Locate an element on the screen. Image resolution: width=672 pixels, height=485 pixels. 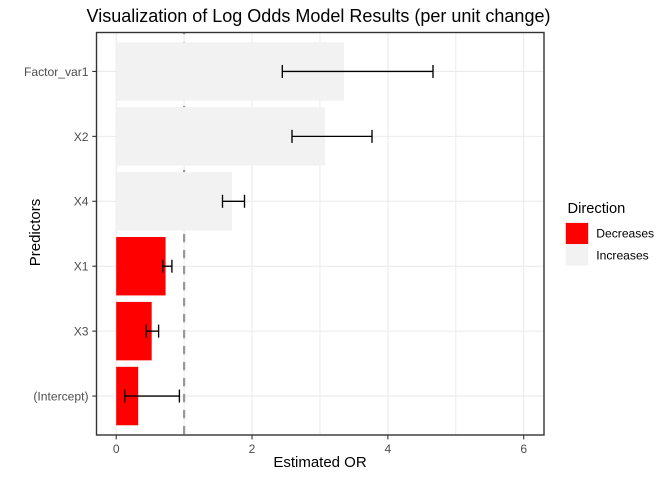
svg-text: Factor_var1 is located at coordinates (56, 72).